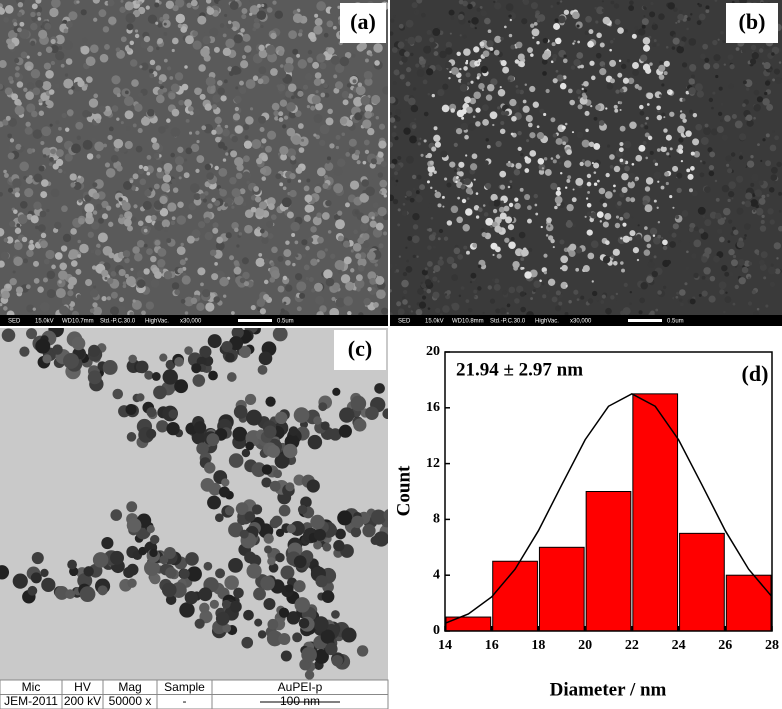 Image resolution: width=782 pixels, height=709 pixels. I want to click on table-cell: JEM-2011, so click(31, 701).